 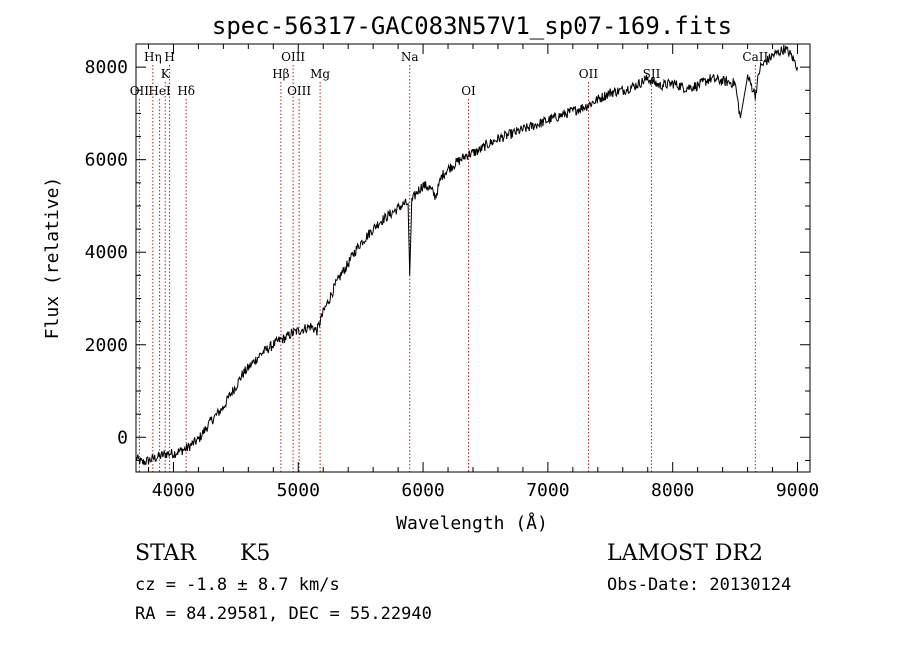 What do you see at coordinates (320, 74) in the screenshot?
I see `spectral-line-label: Mg` at bounding box center [320, 74].